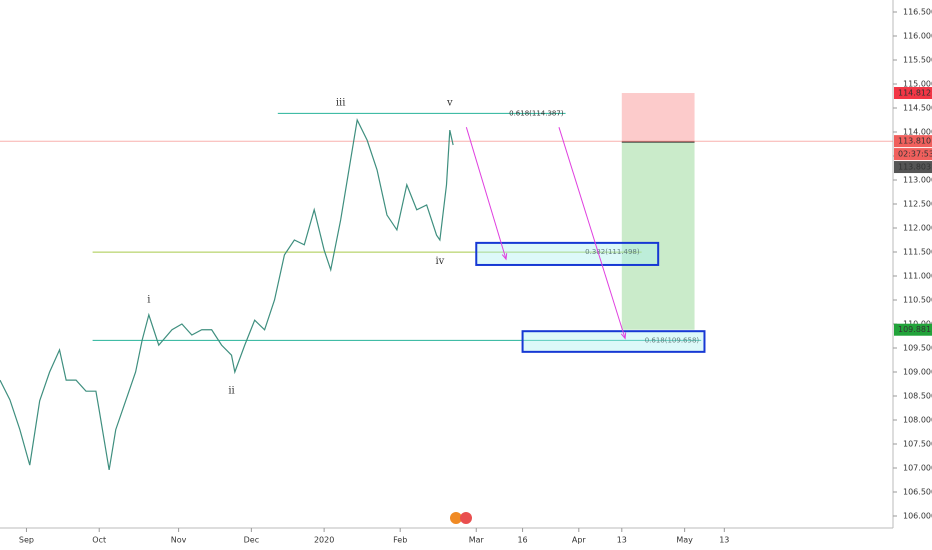 This screenshot has width=932, height=550. I want to click on y-tick-label: 113.000, so click(917, 180).